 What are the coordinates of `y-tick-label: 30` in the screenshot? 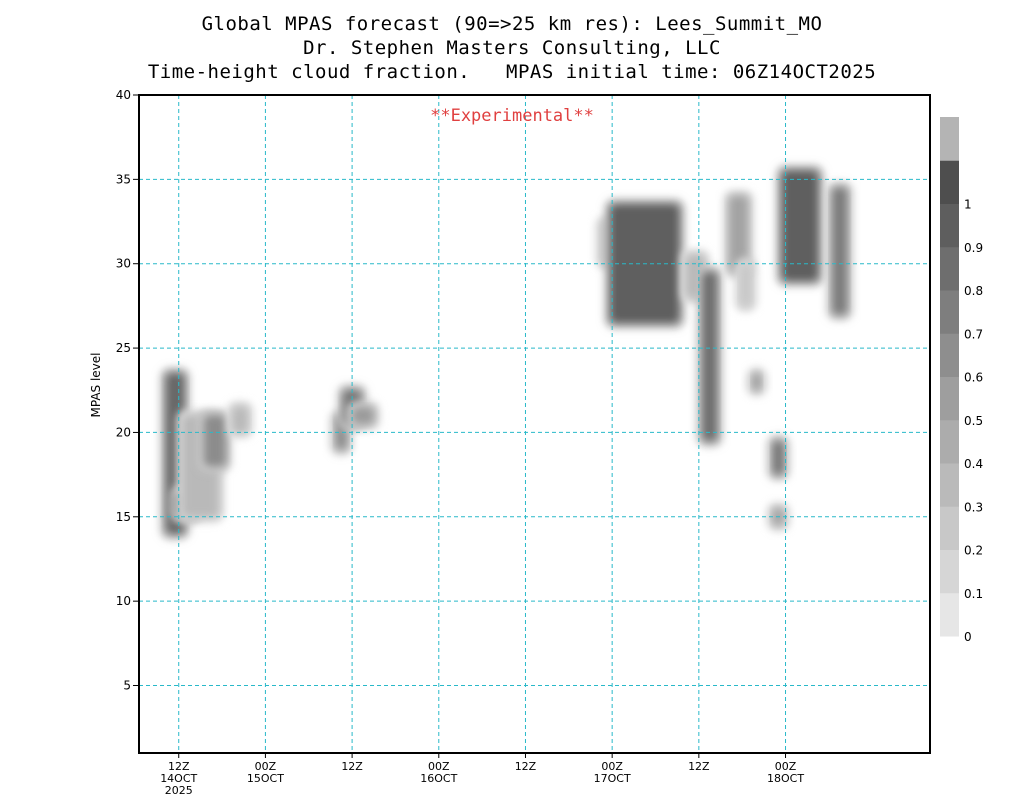 It's located at (123, 264).